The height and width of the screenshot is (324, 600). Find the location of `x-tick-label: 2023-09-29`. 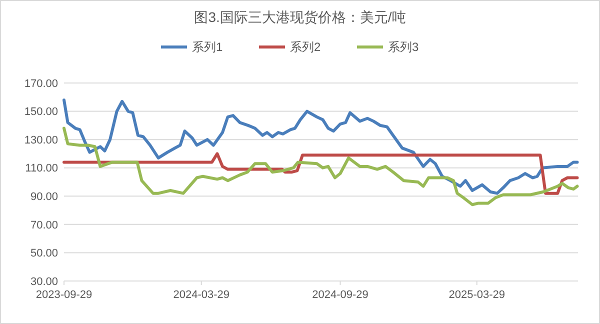

x-tick-label: 2023-09-29 is located at coordinates (64, 295).